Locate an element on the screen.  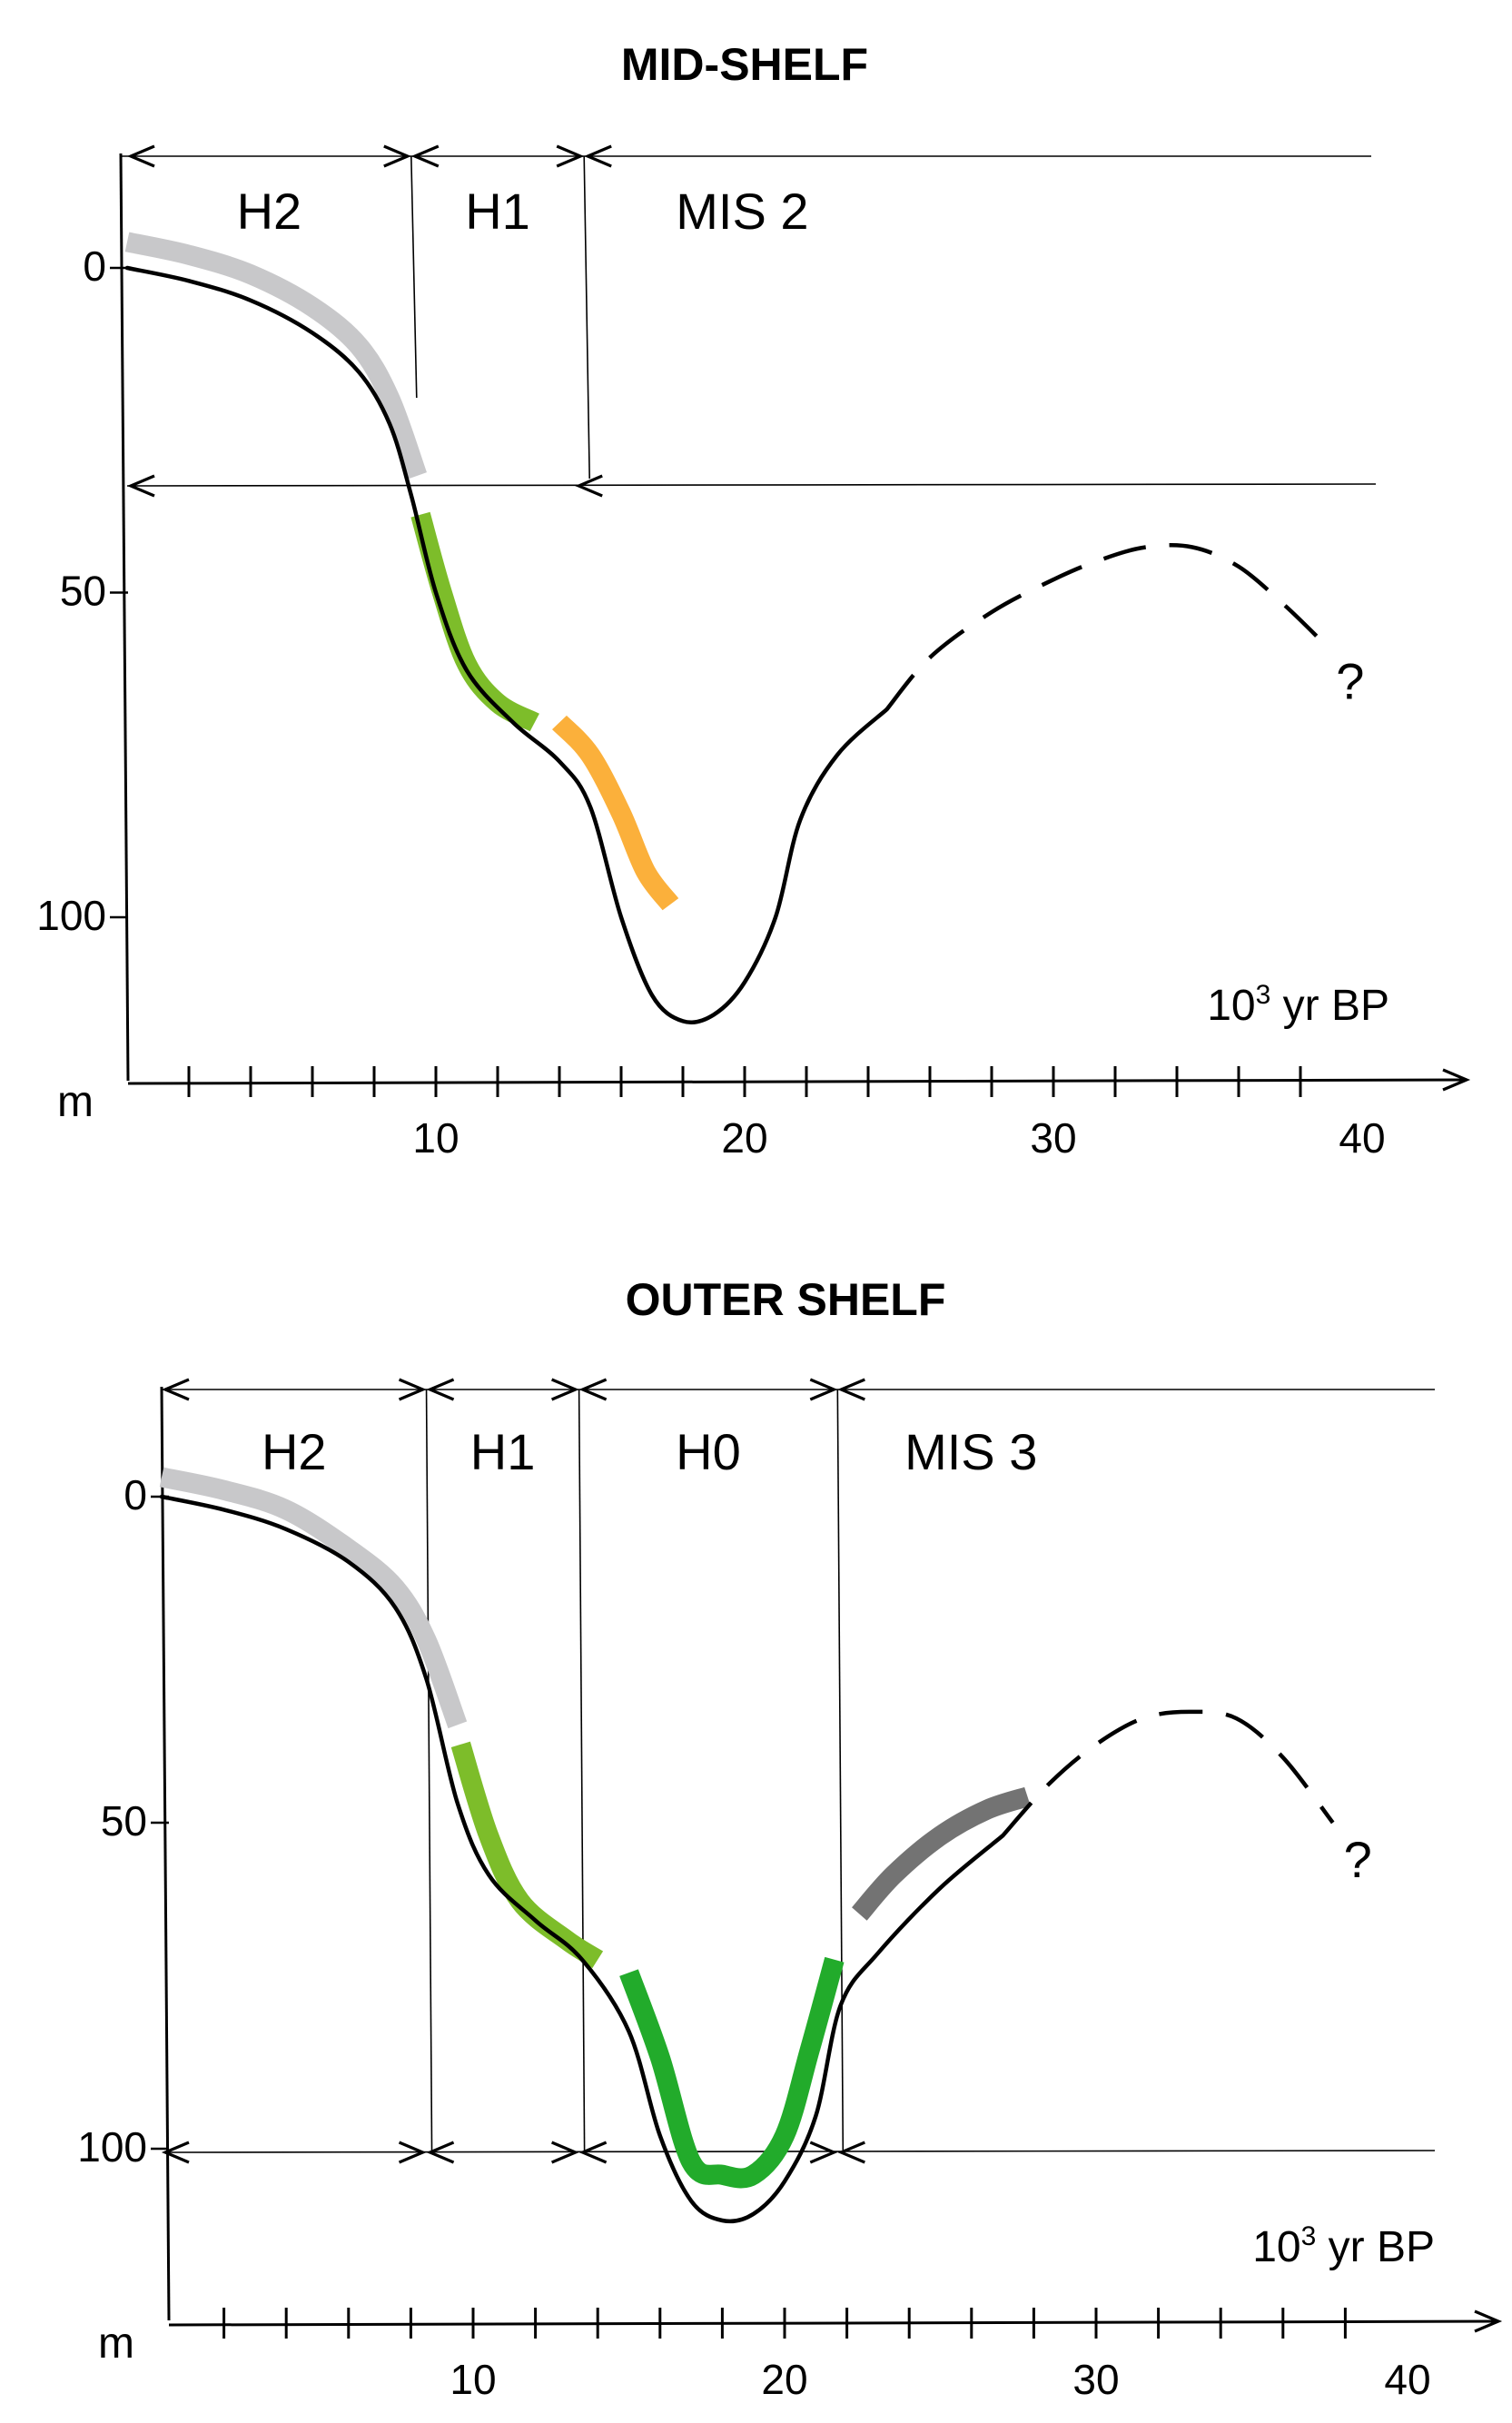
interval-label: MIS 2 is located at coordinates (742, 212).